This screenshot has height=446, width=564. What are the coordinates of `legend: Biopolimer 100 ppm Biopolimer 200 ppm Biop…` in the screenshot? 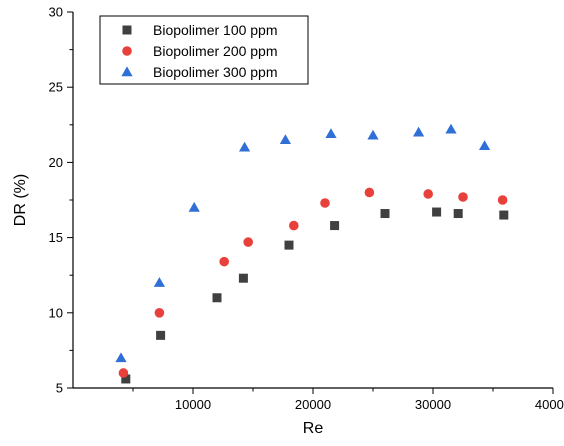 It's located at (204, 50).